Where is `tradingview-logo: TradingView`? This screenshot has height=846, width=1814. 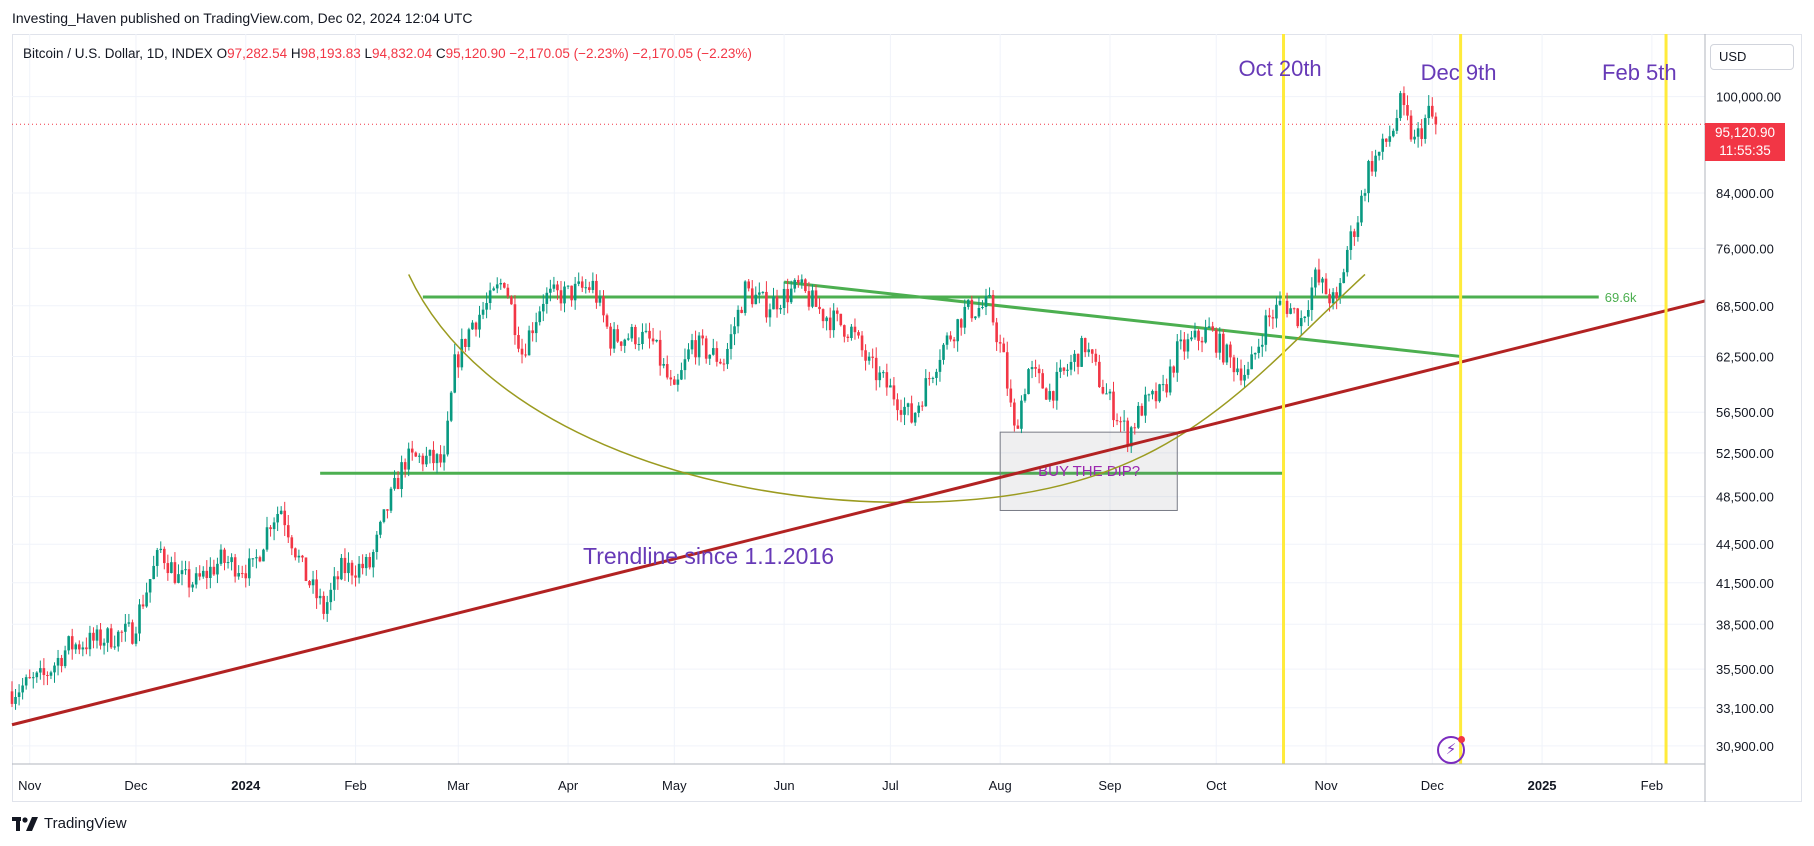
tradingview-logo: TradingView is located at coordinates (69, 823).